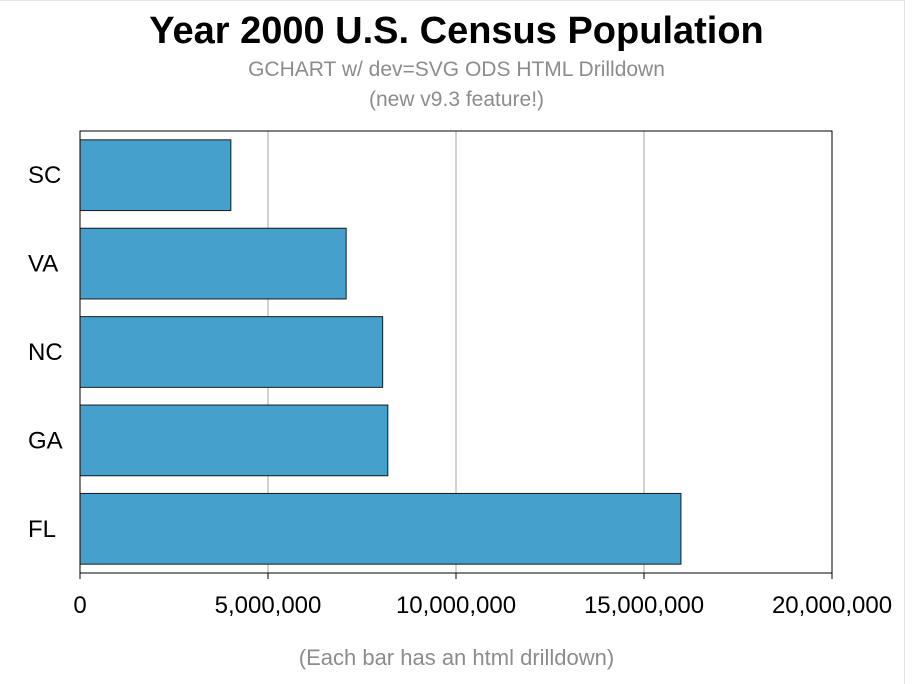  I want to click on x-tick-label: 15,000,000, so click(644, 605).